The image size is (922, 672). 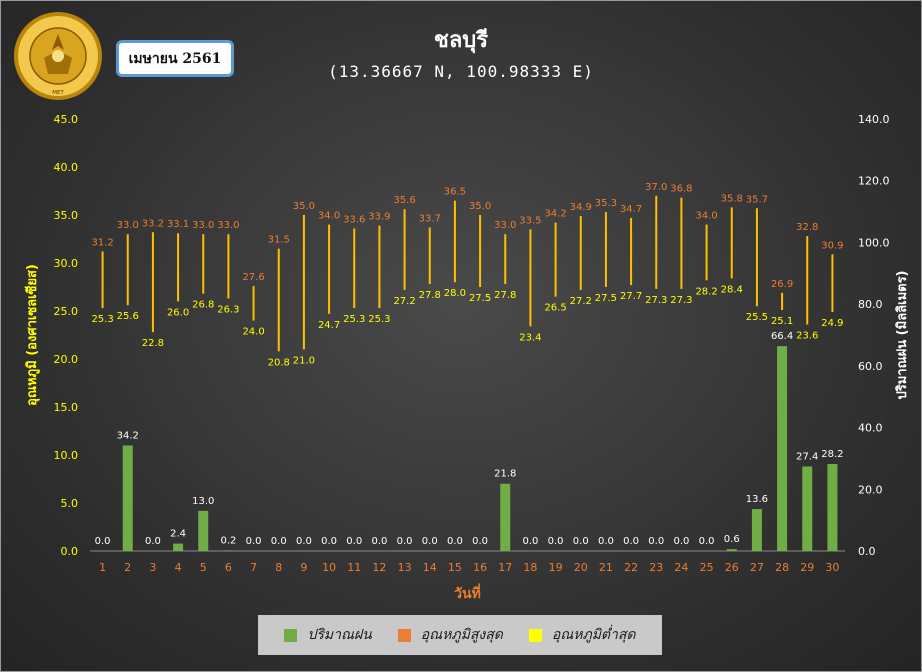 I want to click on tmin-value-label: 25.6, so click(x=128, y=316).